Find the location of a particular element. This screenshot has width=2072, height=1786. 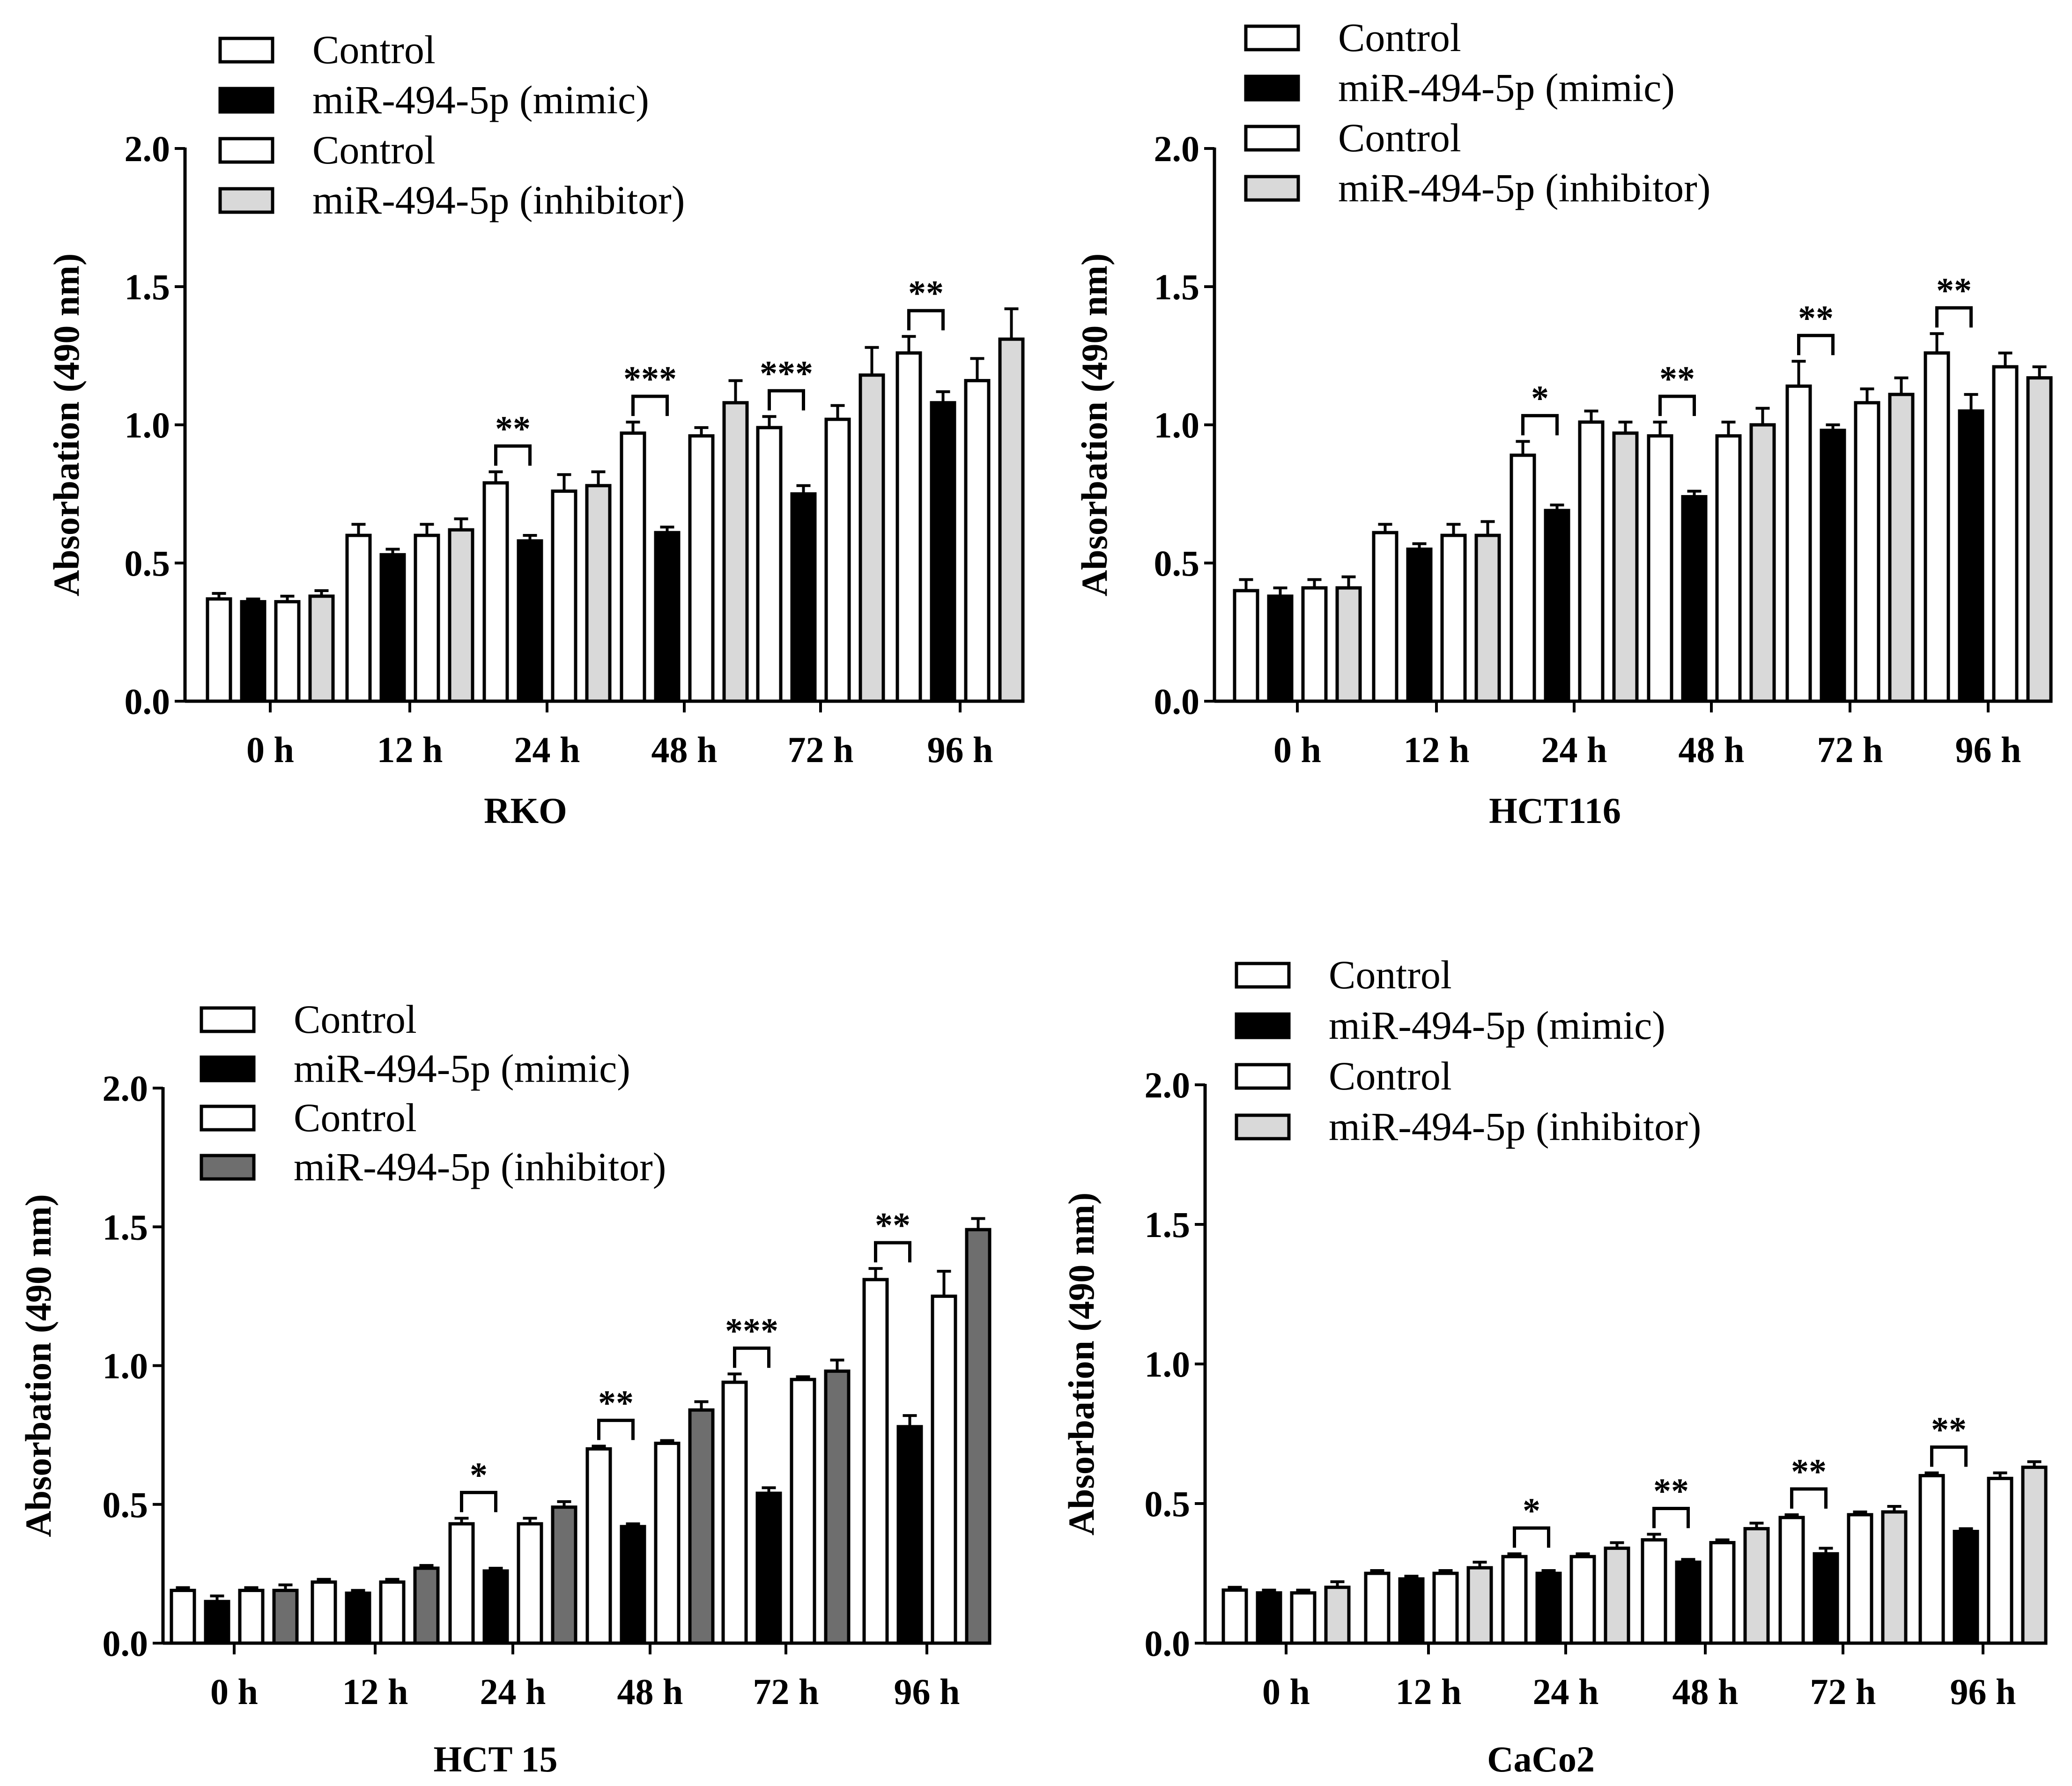

x-axis-title: RKO is located at coordinates (525, 810).